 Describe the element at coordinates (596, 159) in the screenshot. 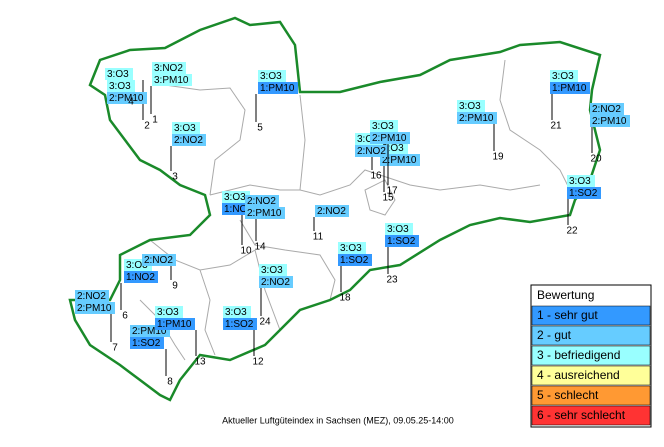

I see `station-number: 20` at that location.